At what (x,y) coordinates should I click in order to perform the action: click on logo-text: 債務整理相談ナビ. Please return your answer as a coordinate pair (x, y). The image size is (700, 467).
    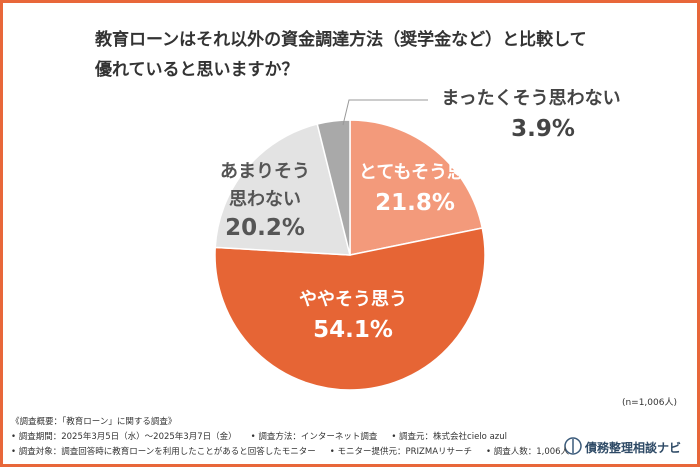
    Looking at the image, I should click on (633, 448).